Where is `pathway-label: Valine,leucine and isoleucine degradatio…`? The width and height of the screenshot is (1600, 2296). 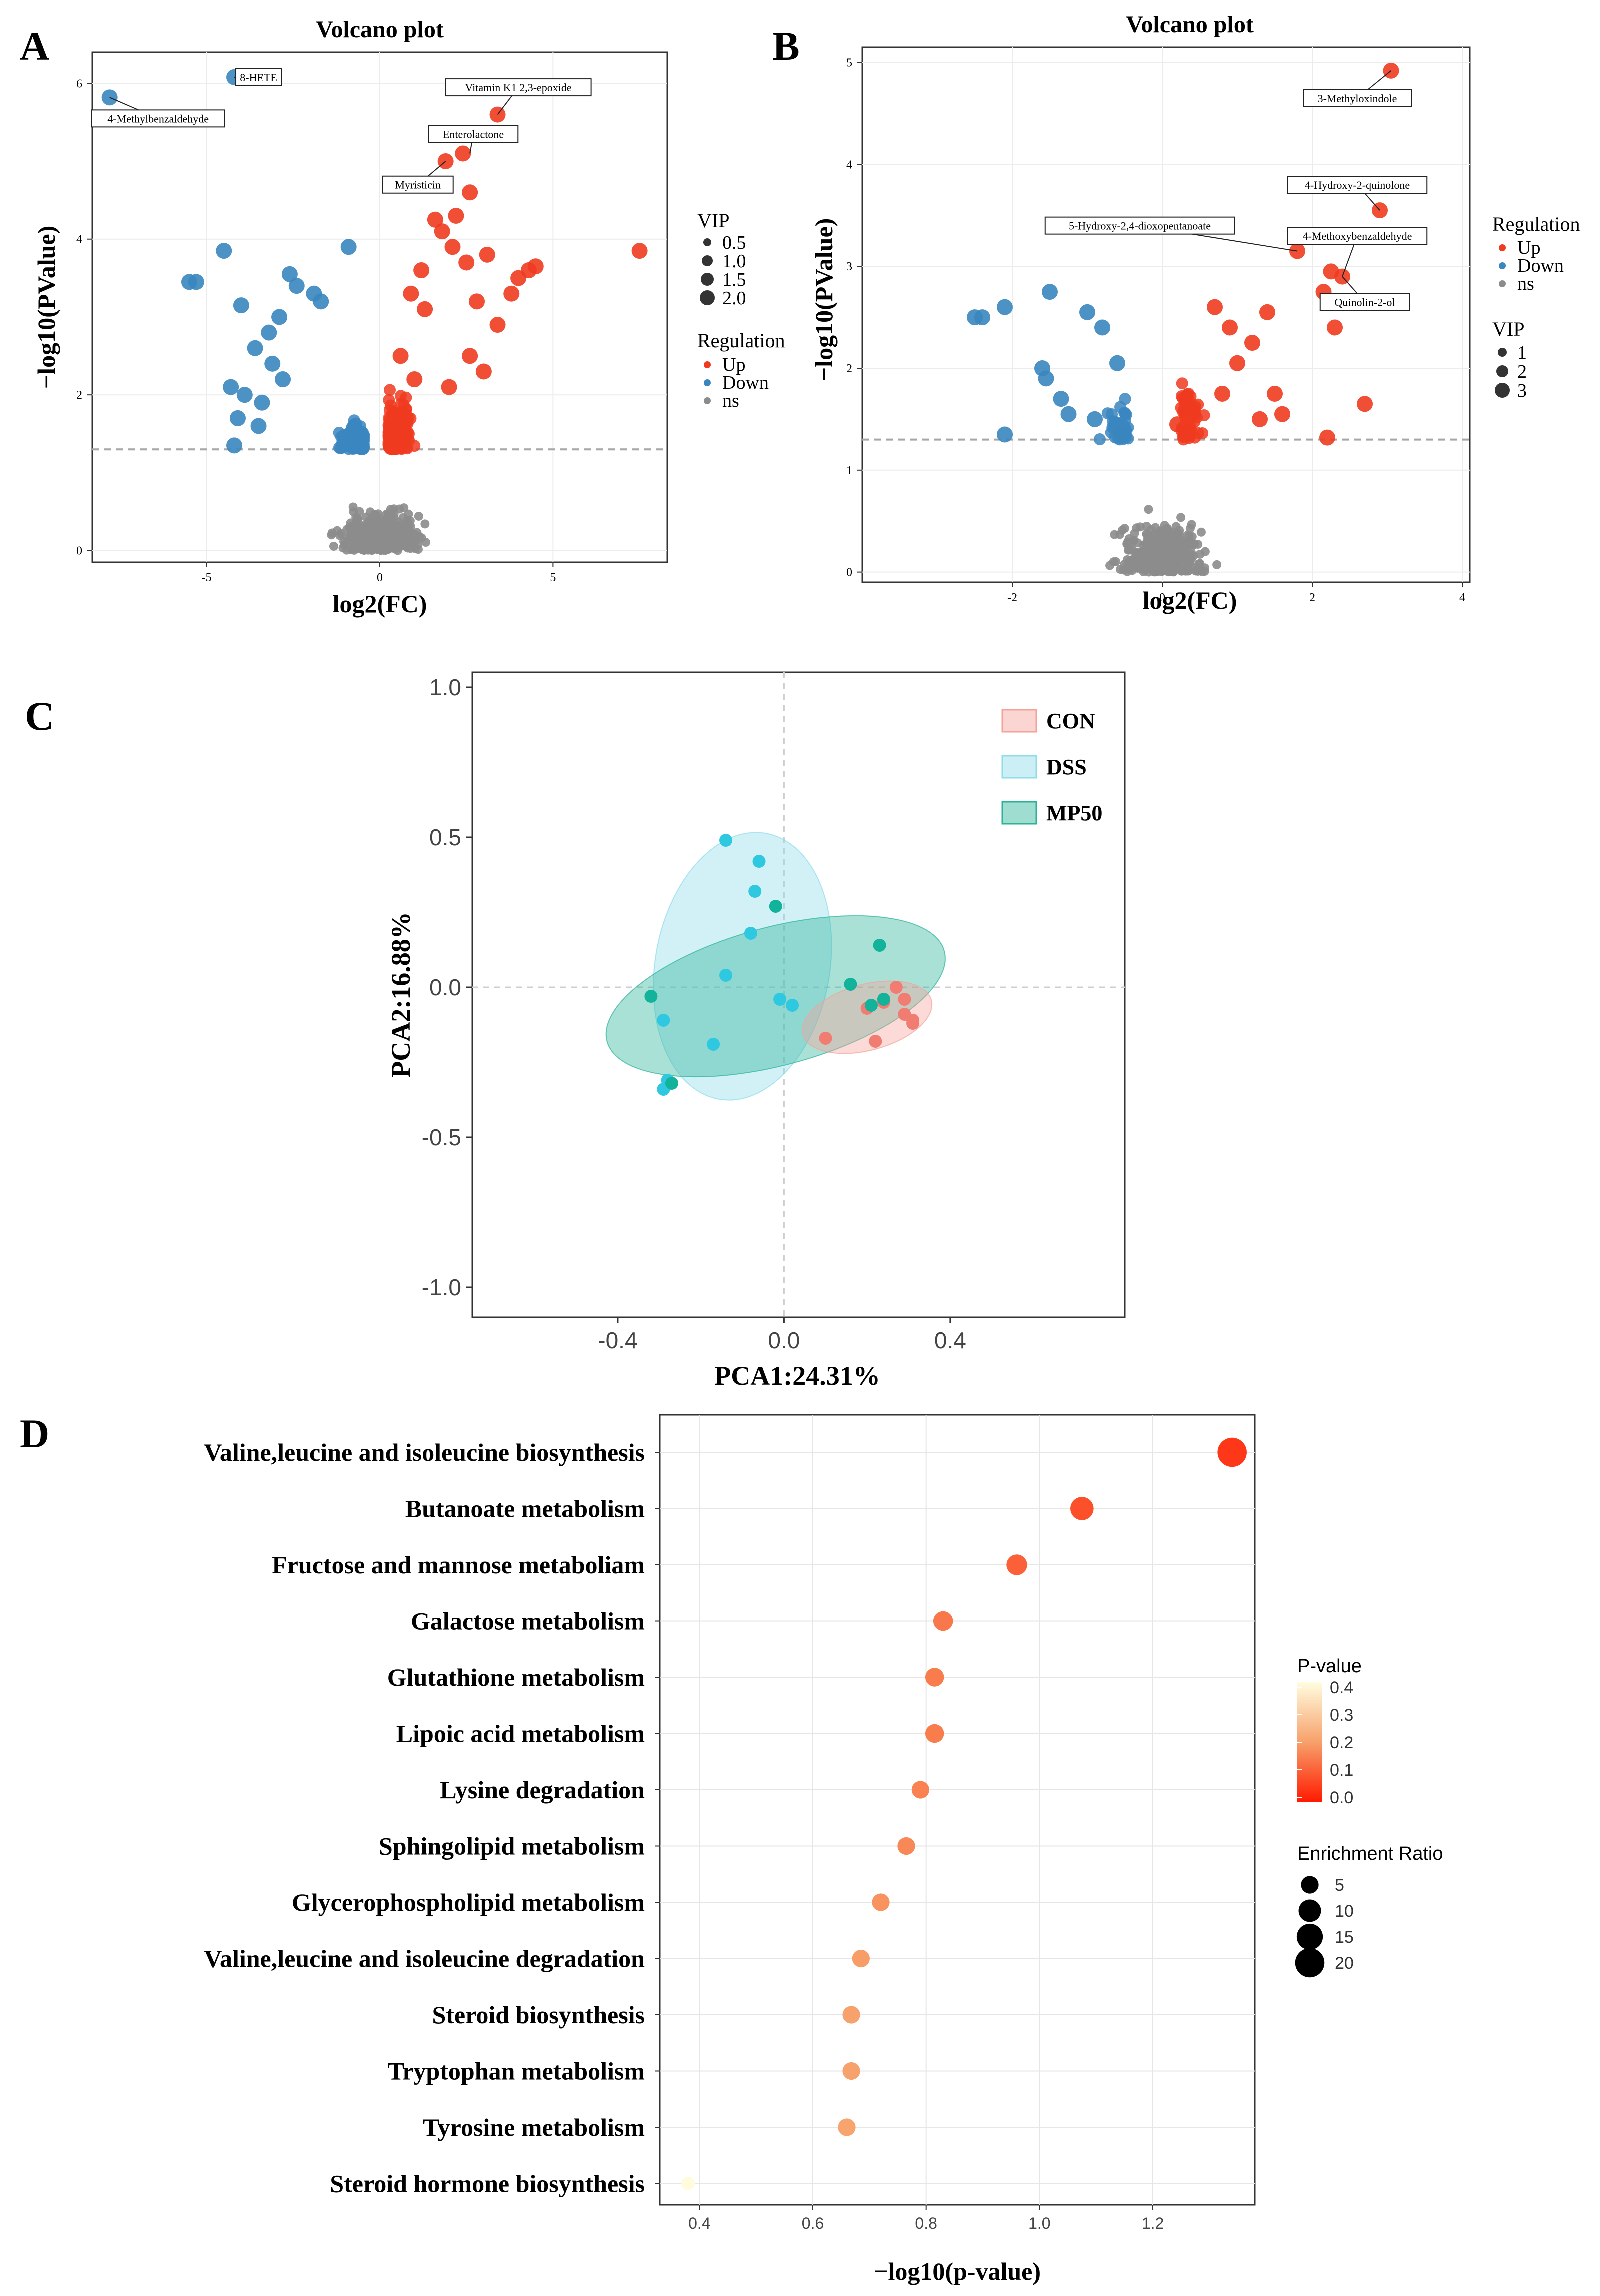
pathway-label: Valine,leucine and isoleucine degradatio… is located at coordinates (424, 1959).